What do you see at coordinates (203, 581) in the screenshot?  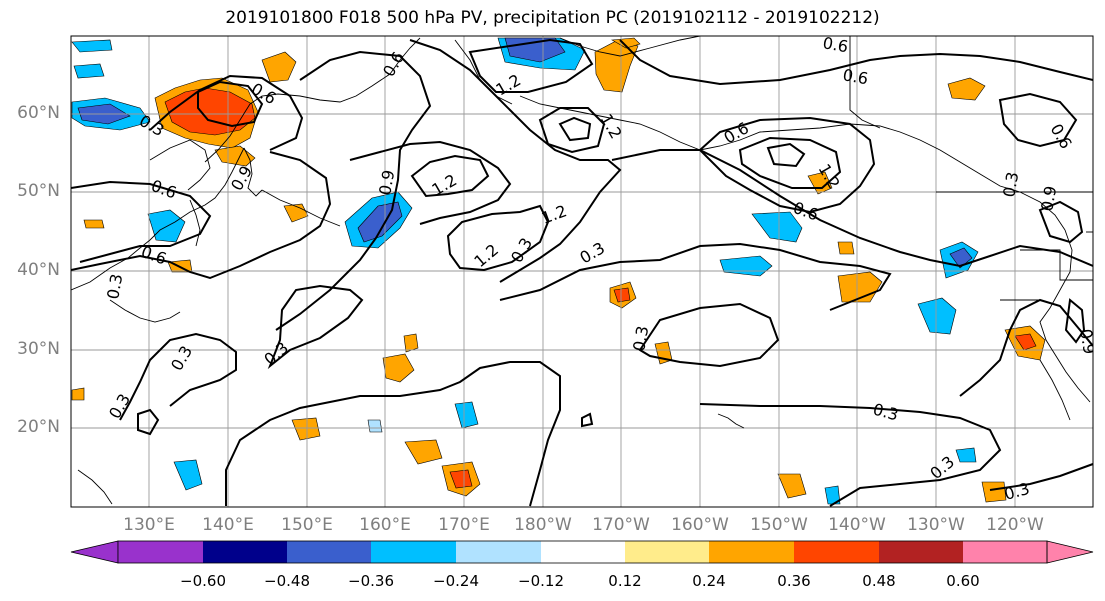 I see `colorbar-tick: −0.60` at bounding box center [203, 581].